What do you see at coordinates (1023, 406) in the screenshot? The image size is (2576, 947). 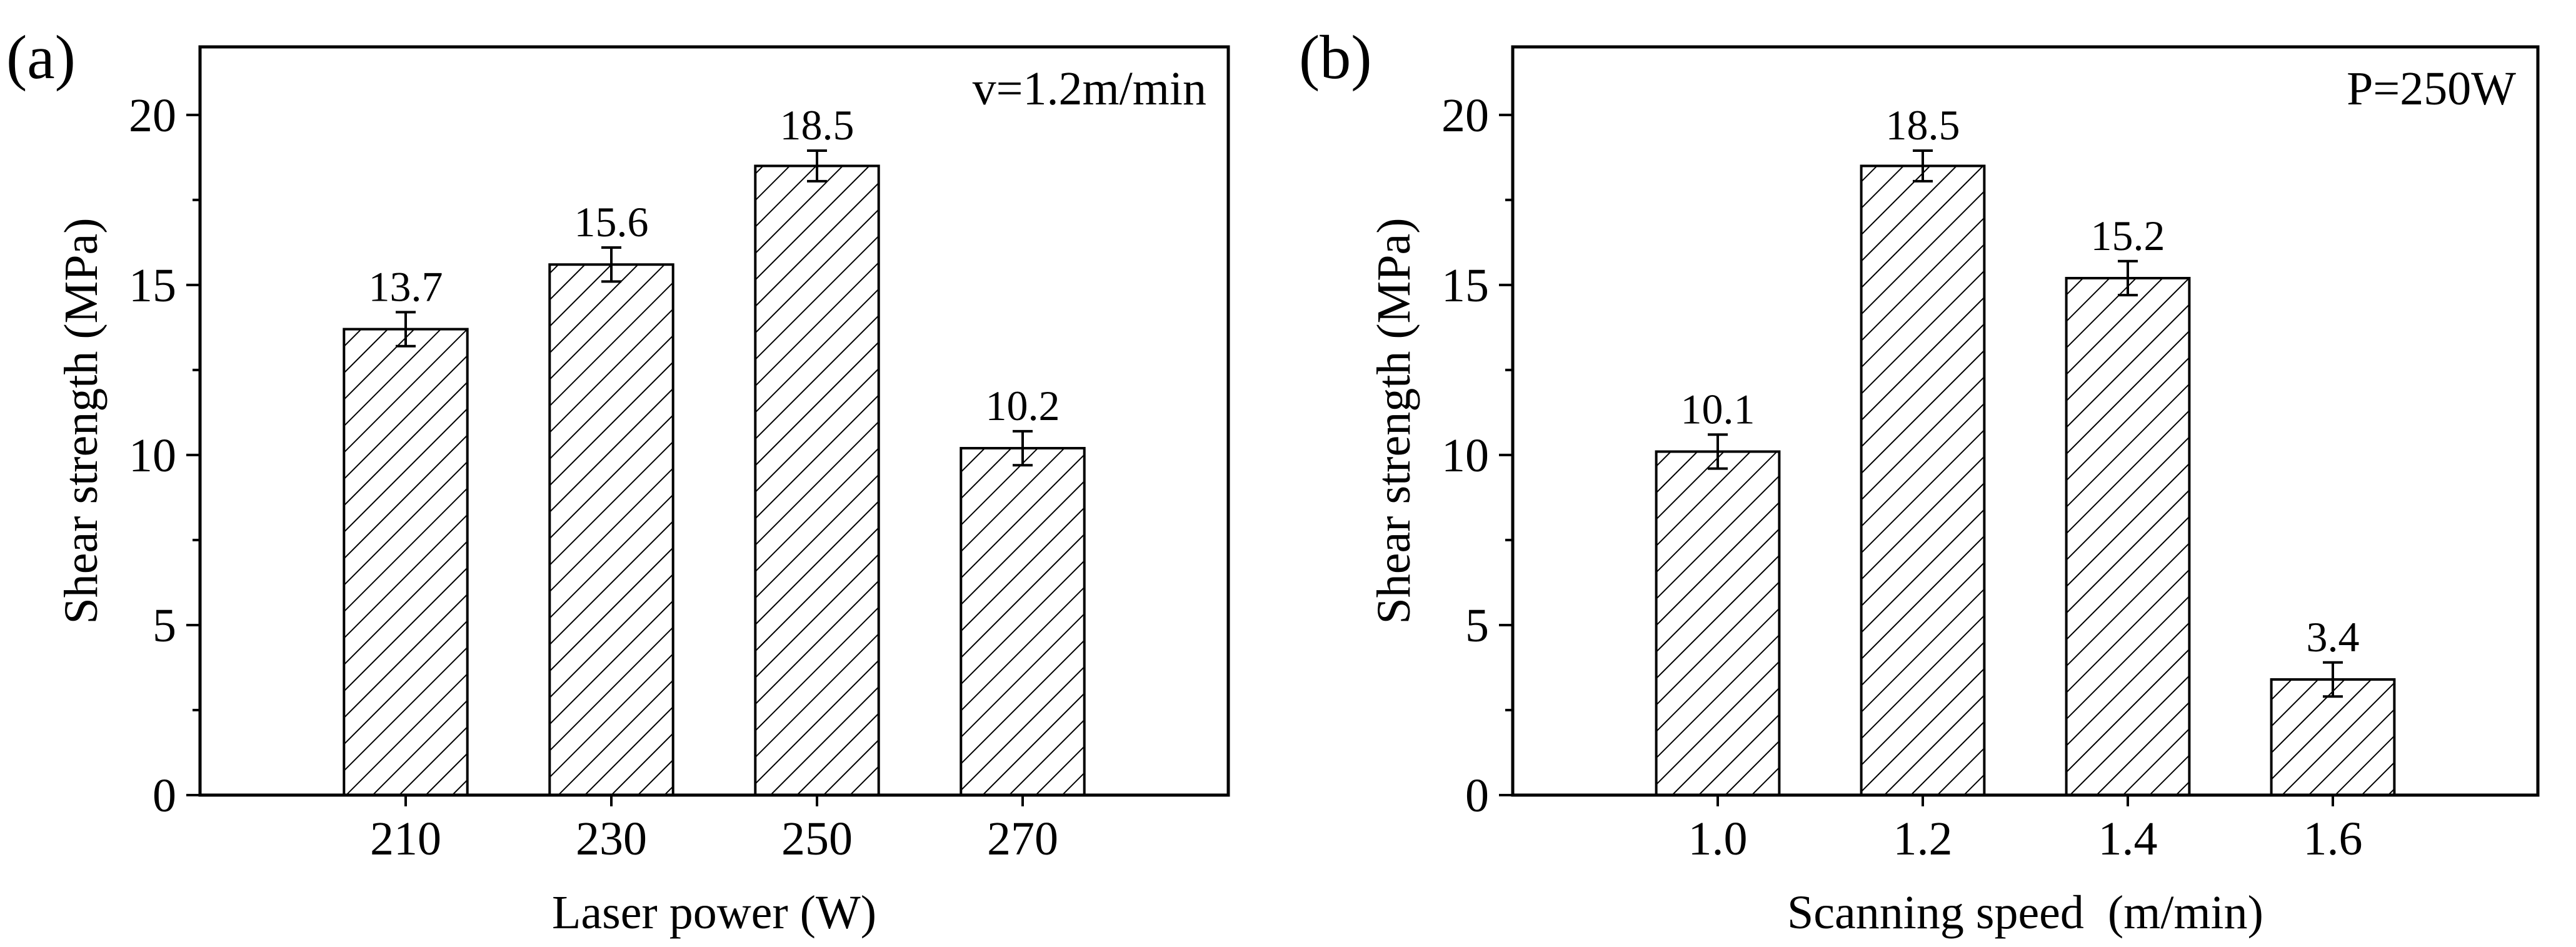 I see `bar-value-label: 10.2` at bounding box center [1023, 406].